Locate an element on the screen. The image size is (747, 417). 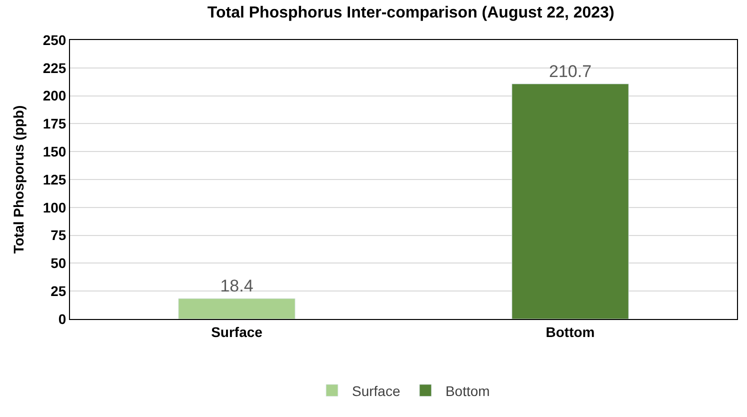
y-tick-label: 25 is located at coordinates (58, 291).